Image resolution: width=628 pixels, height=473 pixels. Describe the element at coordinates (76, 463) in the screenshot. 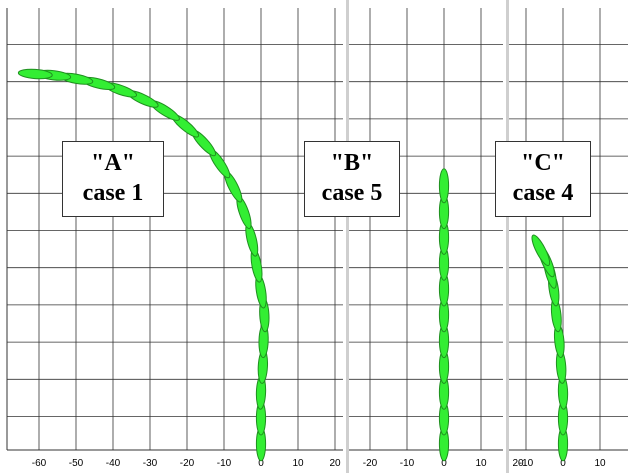

I see `x-tick-label: -50` at that location.